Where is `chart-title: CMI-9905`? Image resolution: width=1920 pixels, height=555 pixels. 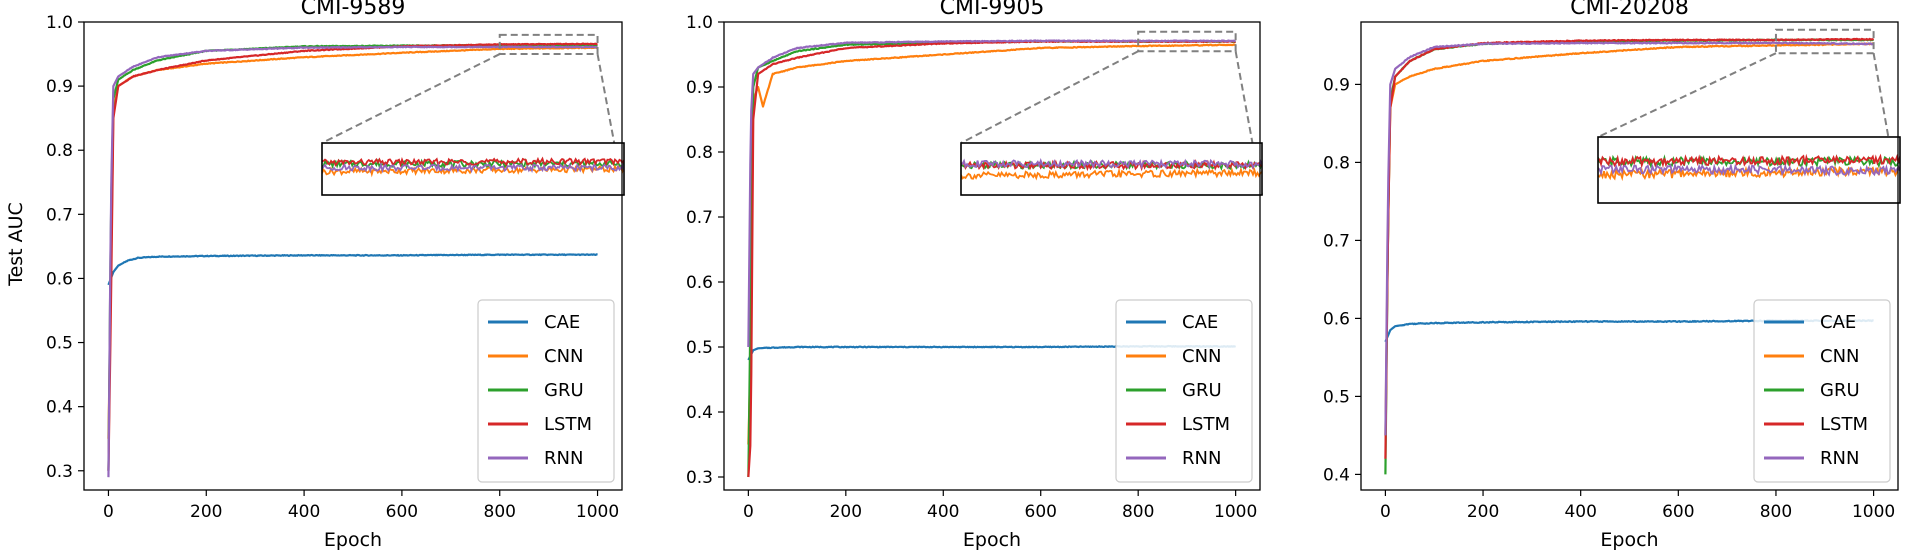
chart-title: CMI-9905 is located at coordinates (992, 10).